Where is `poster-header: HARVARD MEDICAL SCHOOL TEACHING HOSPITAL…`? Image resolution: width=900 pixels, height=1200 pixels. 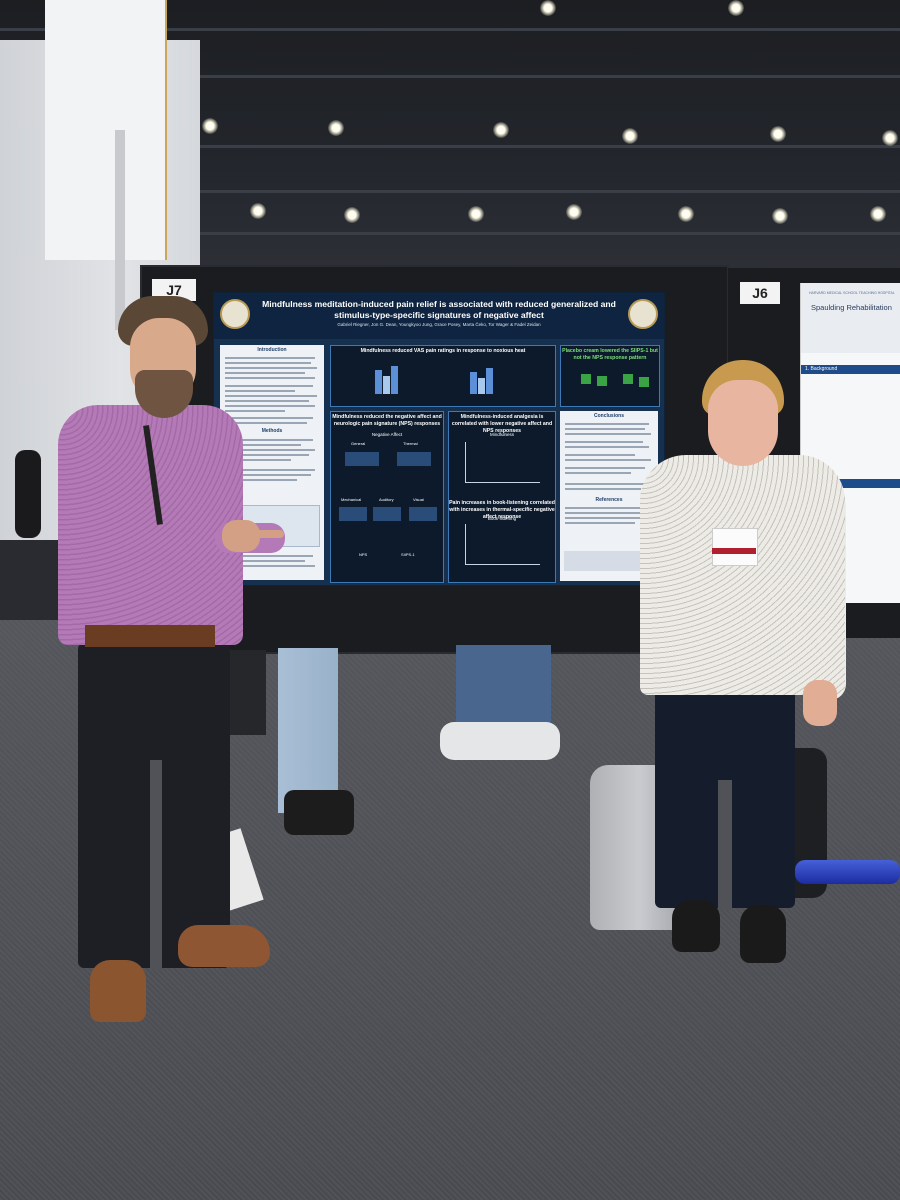
poster-header: HARVARD MEDICAL SCHOOL TEACHING HOSPITAL… is located at coordinates (850, 318).